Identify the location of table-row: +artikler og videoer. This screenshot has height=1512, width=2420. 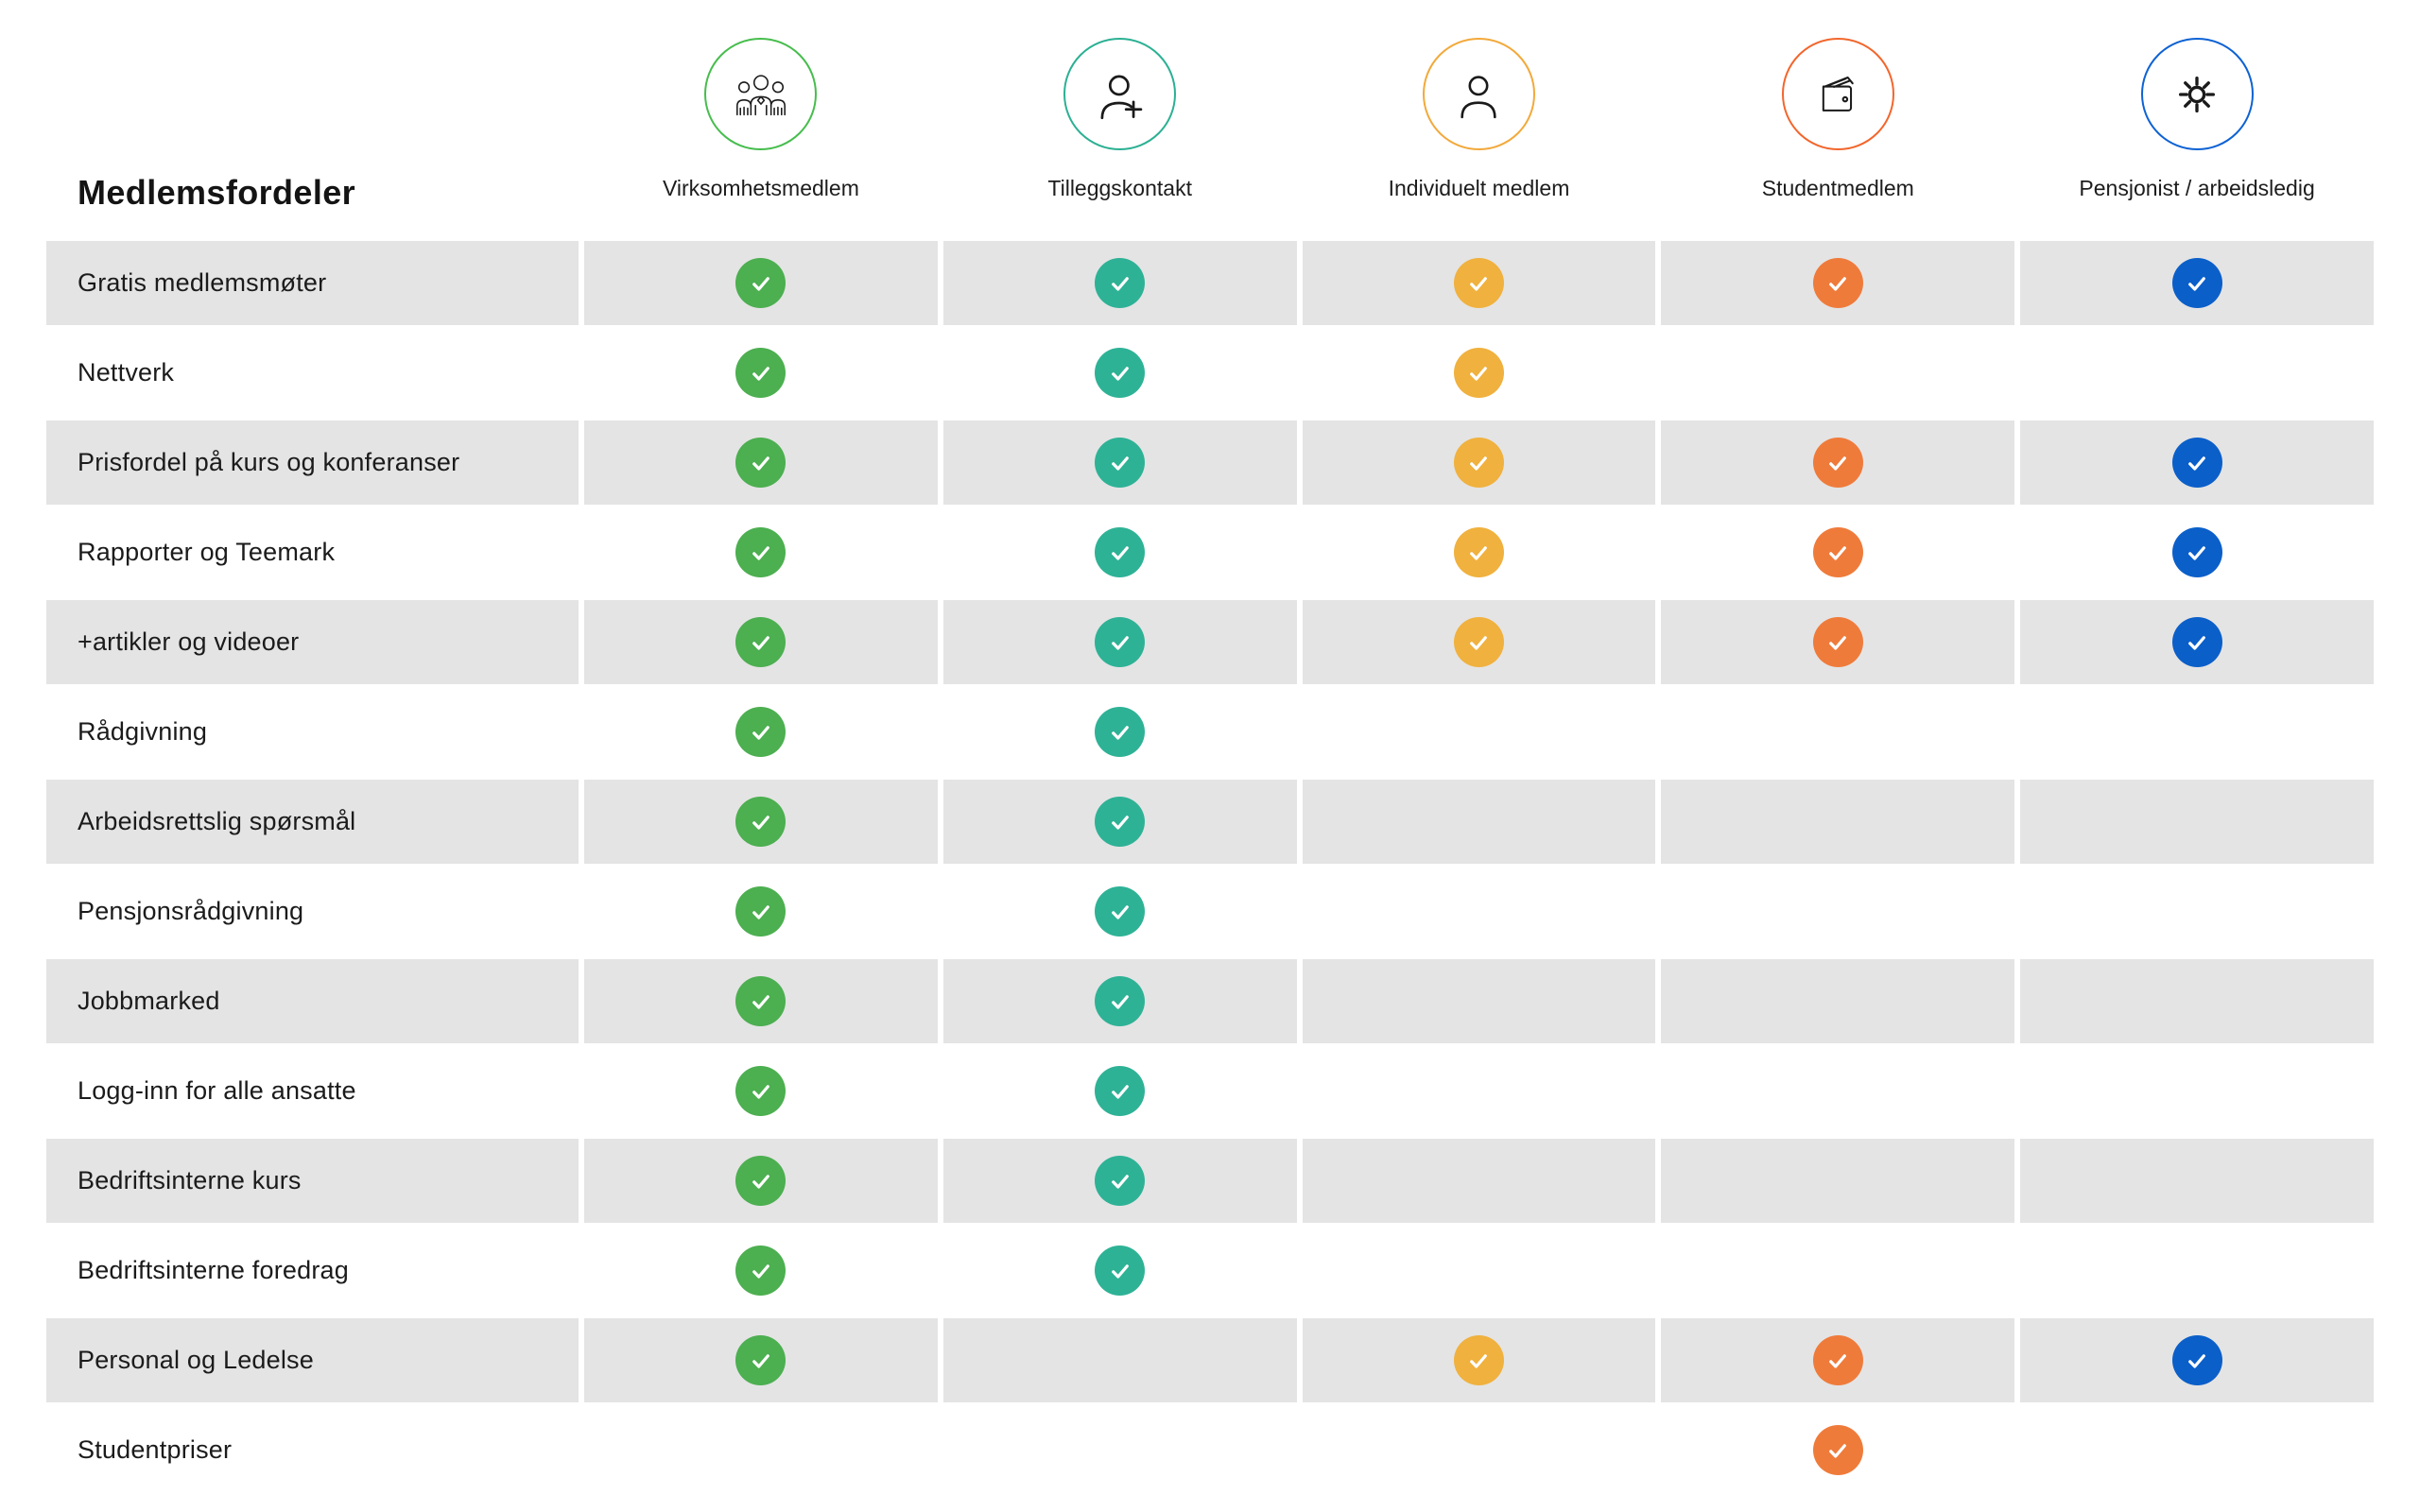
(1210, 642).